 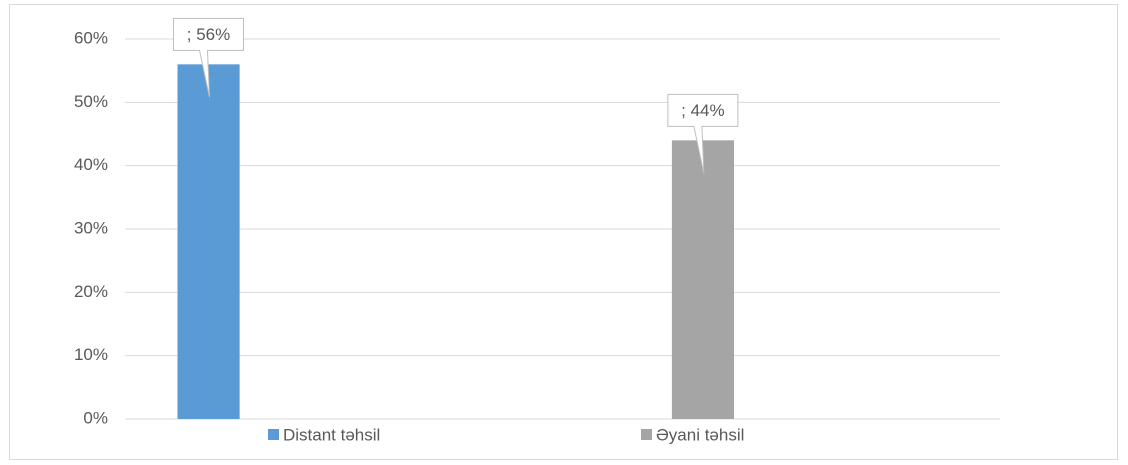 What do you see at coordinates (95, 417) in the screenshot?
I see `y-tick-label: 0%` at bounding box center [95, 417].